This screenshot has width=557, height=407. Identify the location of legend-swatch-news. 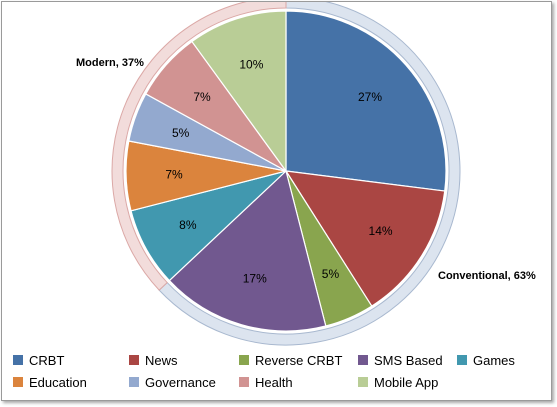
(134, 360).